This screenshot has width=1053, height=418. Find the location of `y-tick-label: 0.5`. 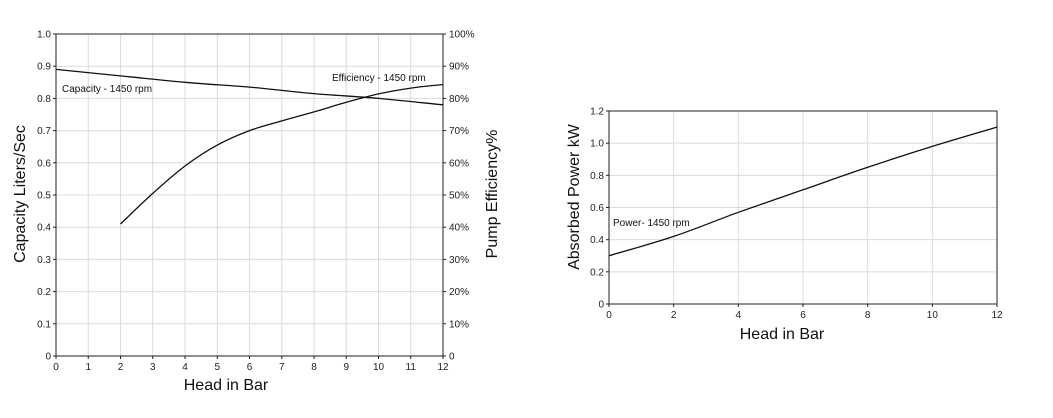

y-tick-label: 0.5 is located at coordinates (44, 196).